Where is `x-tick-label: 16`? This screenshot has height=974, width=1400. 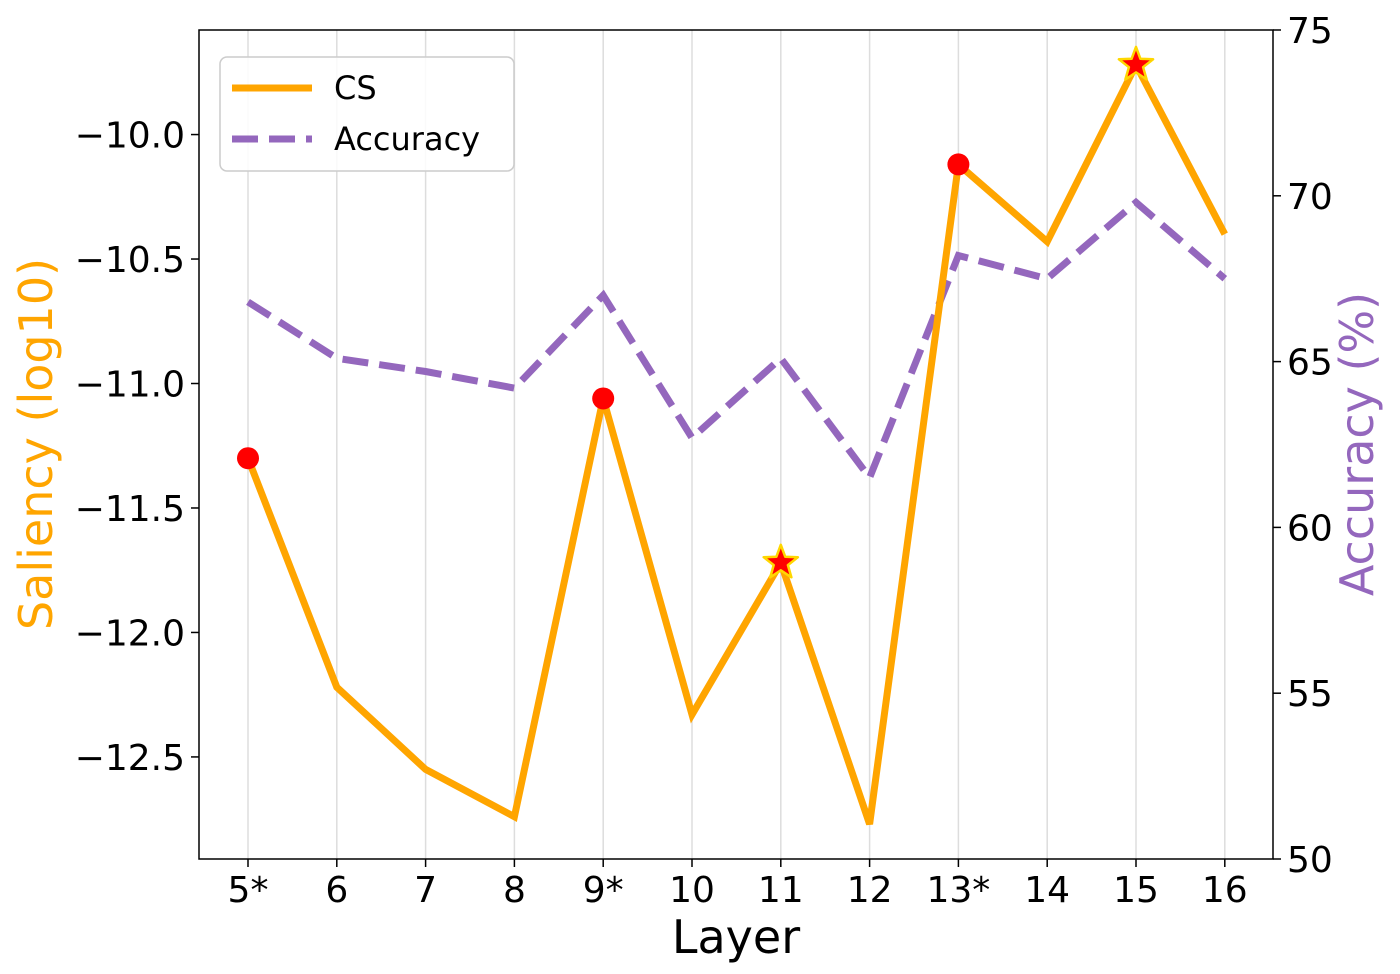 x-tick-label: 16 is located at coordinates (1225, 890).